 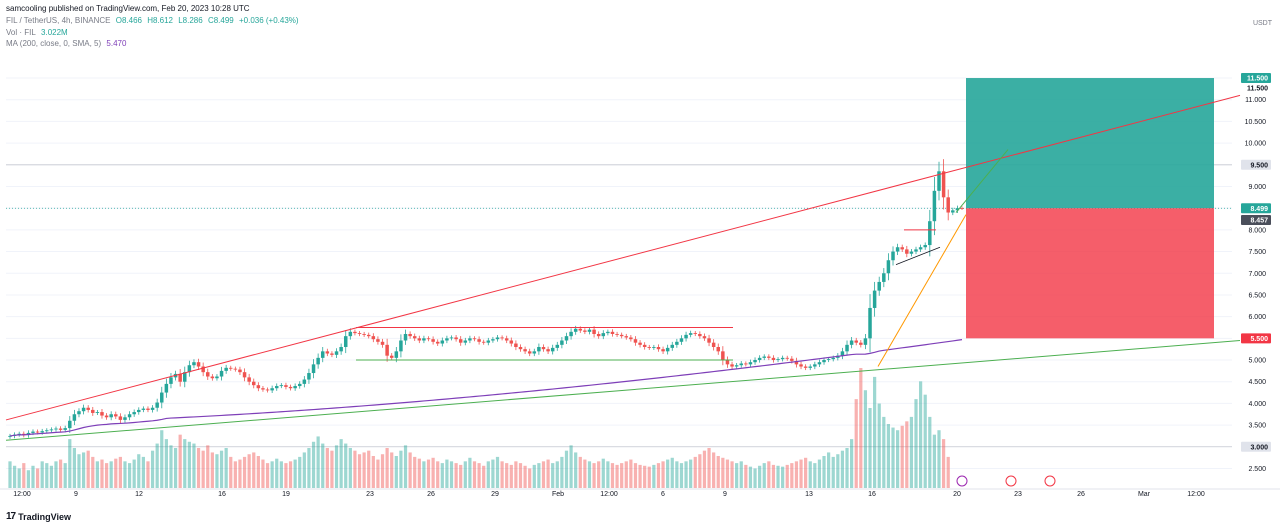 I want to click on price-axis-label: 9.500, so click(x=1259, y=165).